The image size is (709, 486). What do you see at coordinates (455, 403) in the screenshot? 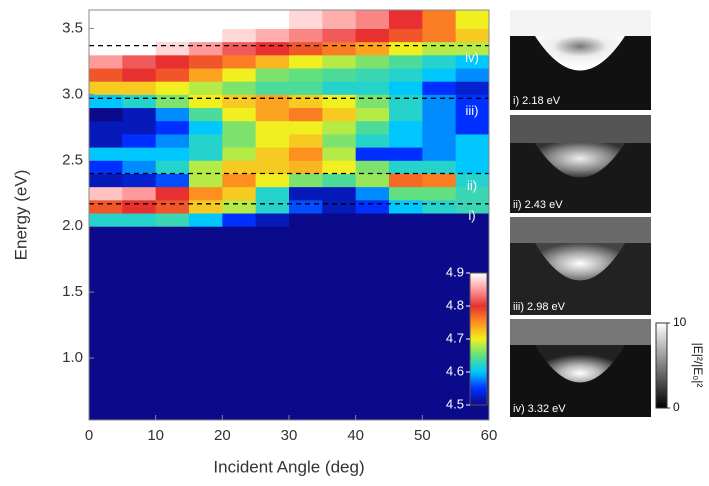
I see `colorbar-tick-label: 4.5` at bounding box center [455, 403].